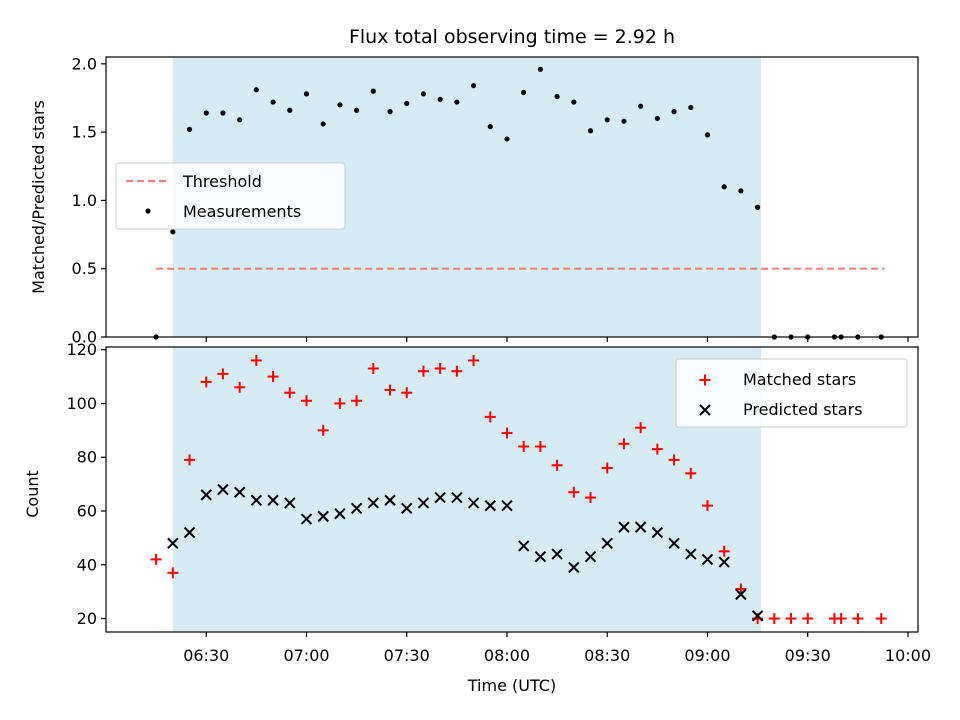  Describe the element at coordinates (799, 379) in the screenshot. I see `legend-matched-label: Matched stars` at that location.